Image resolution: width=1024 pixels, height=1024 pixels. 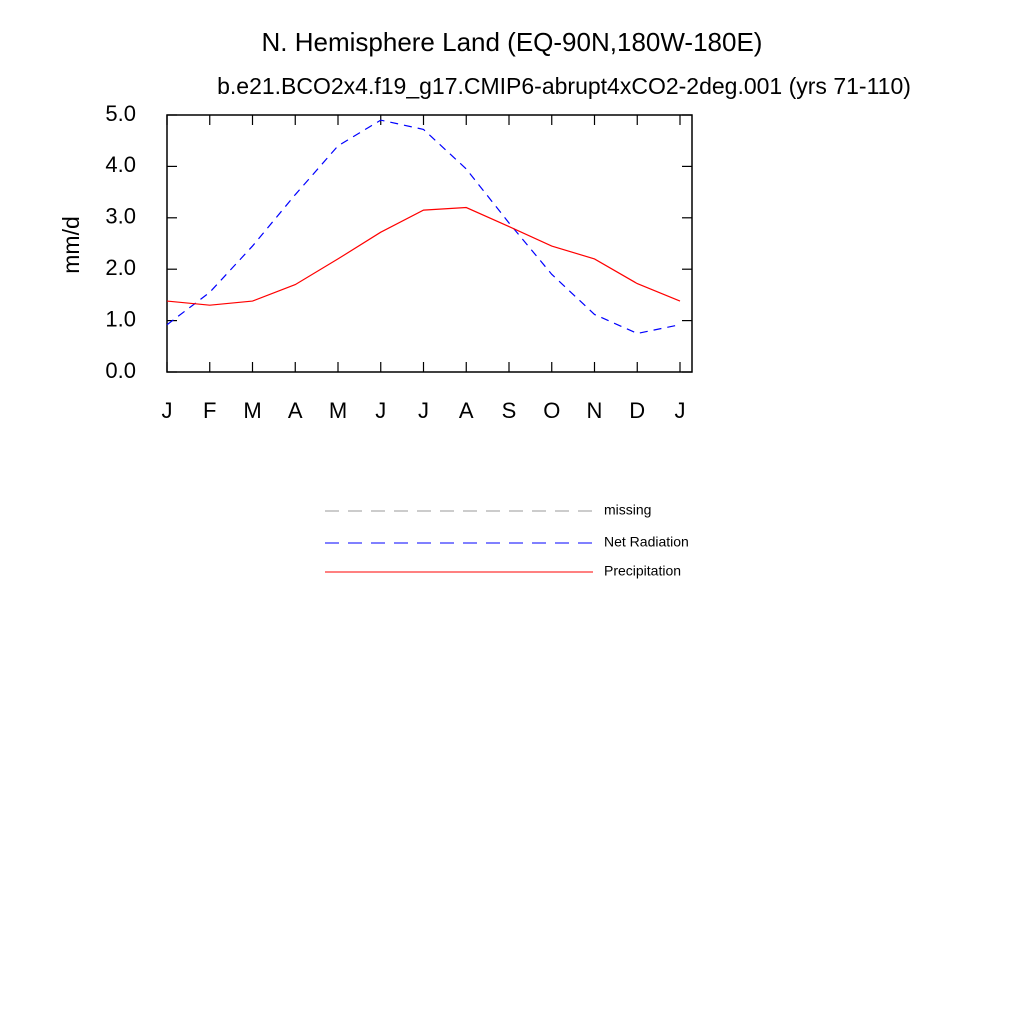 What do you see at coordinates (509, 410) in the screenshot?
I see `x-tick-label: S` at bounding box center [509, 410].